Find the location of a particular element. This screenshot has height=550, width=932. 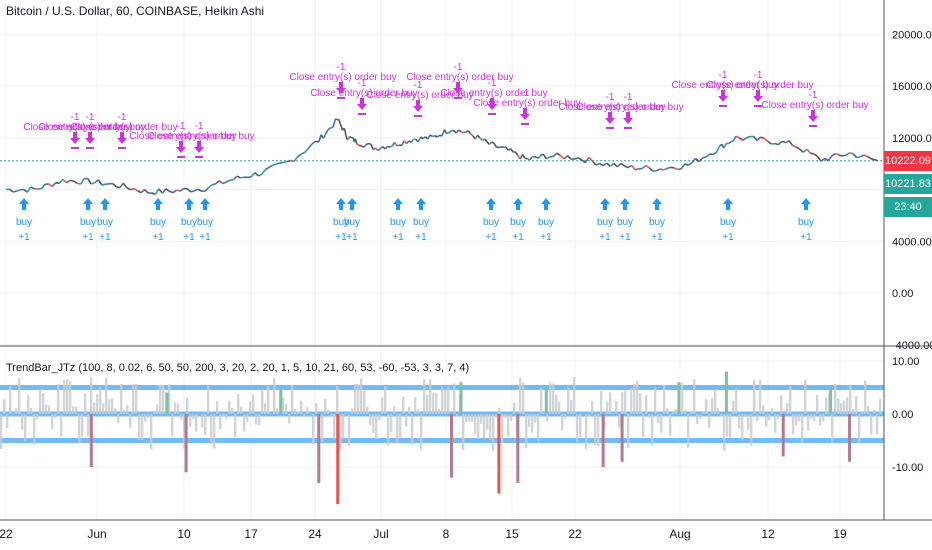

spike-up is located at coordinates (831, 400).